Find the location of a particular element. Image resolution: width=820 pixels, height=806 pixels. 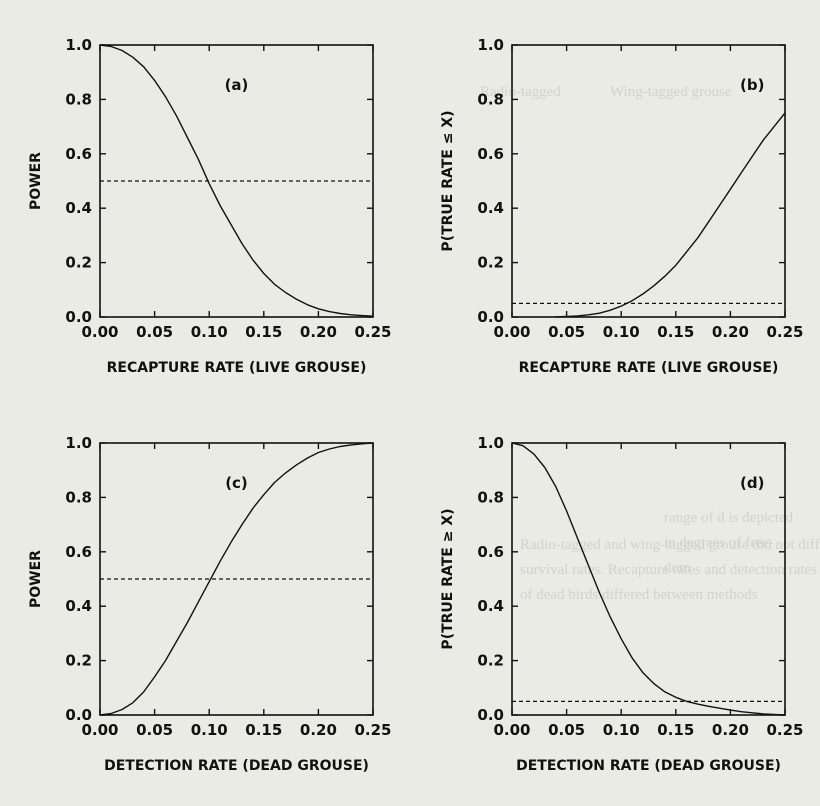

y-axis-label: P(TRUE RATE ≥ X) is located at coordinates (448, 578).